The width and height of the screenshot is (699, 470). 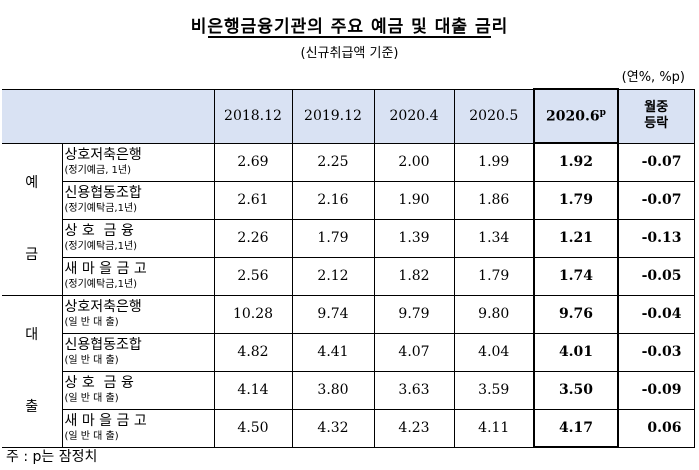 I want to click on institution-cell: 상호저축은행 (일 반 대 출), so click(x=138, y=314).